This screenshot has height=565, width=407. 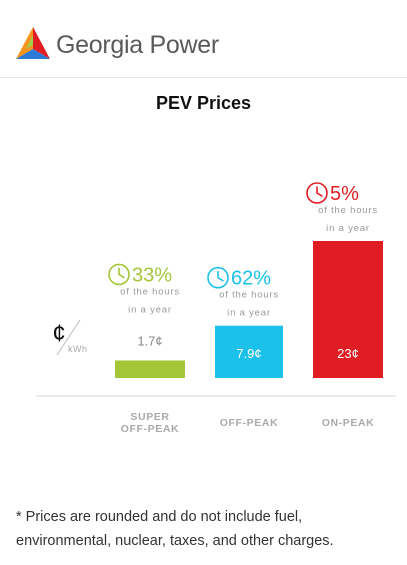 I want to click on brand-name: Georgia Power, so click(x=137, y=45).